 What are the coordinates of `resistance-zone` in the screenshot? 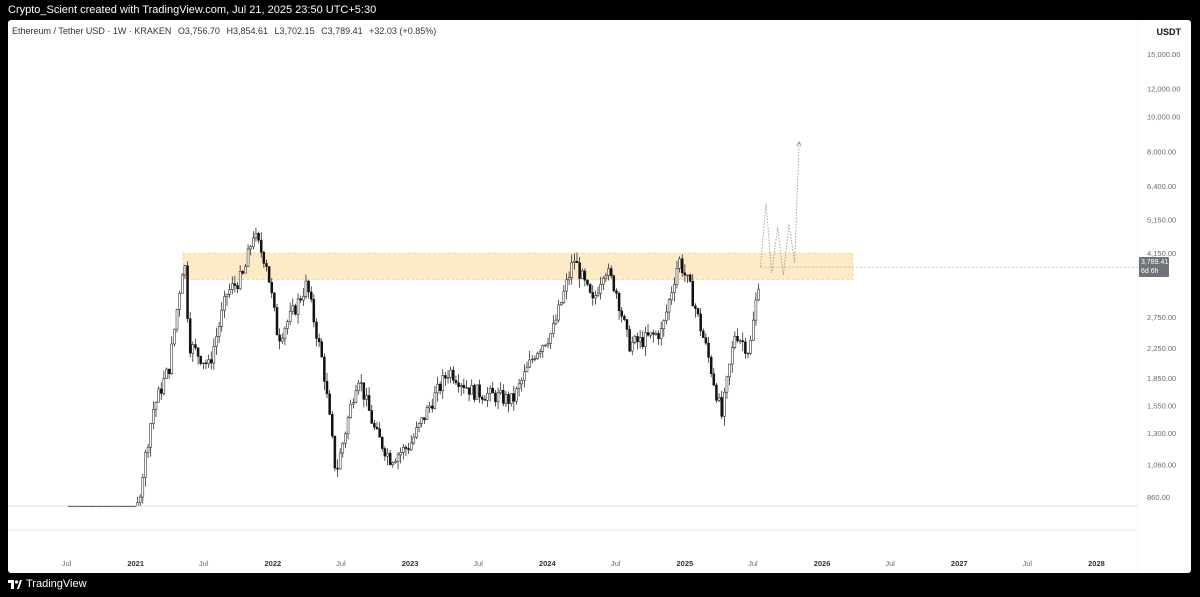 It's located at (518, 266).